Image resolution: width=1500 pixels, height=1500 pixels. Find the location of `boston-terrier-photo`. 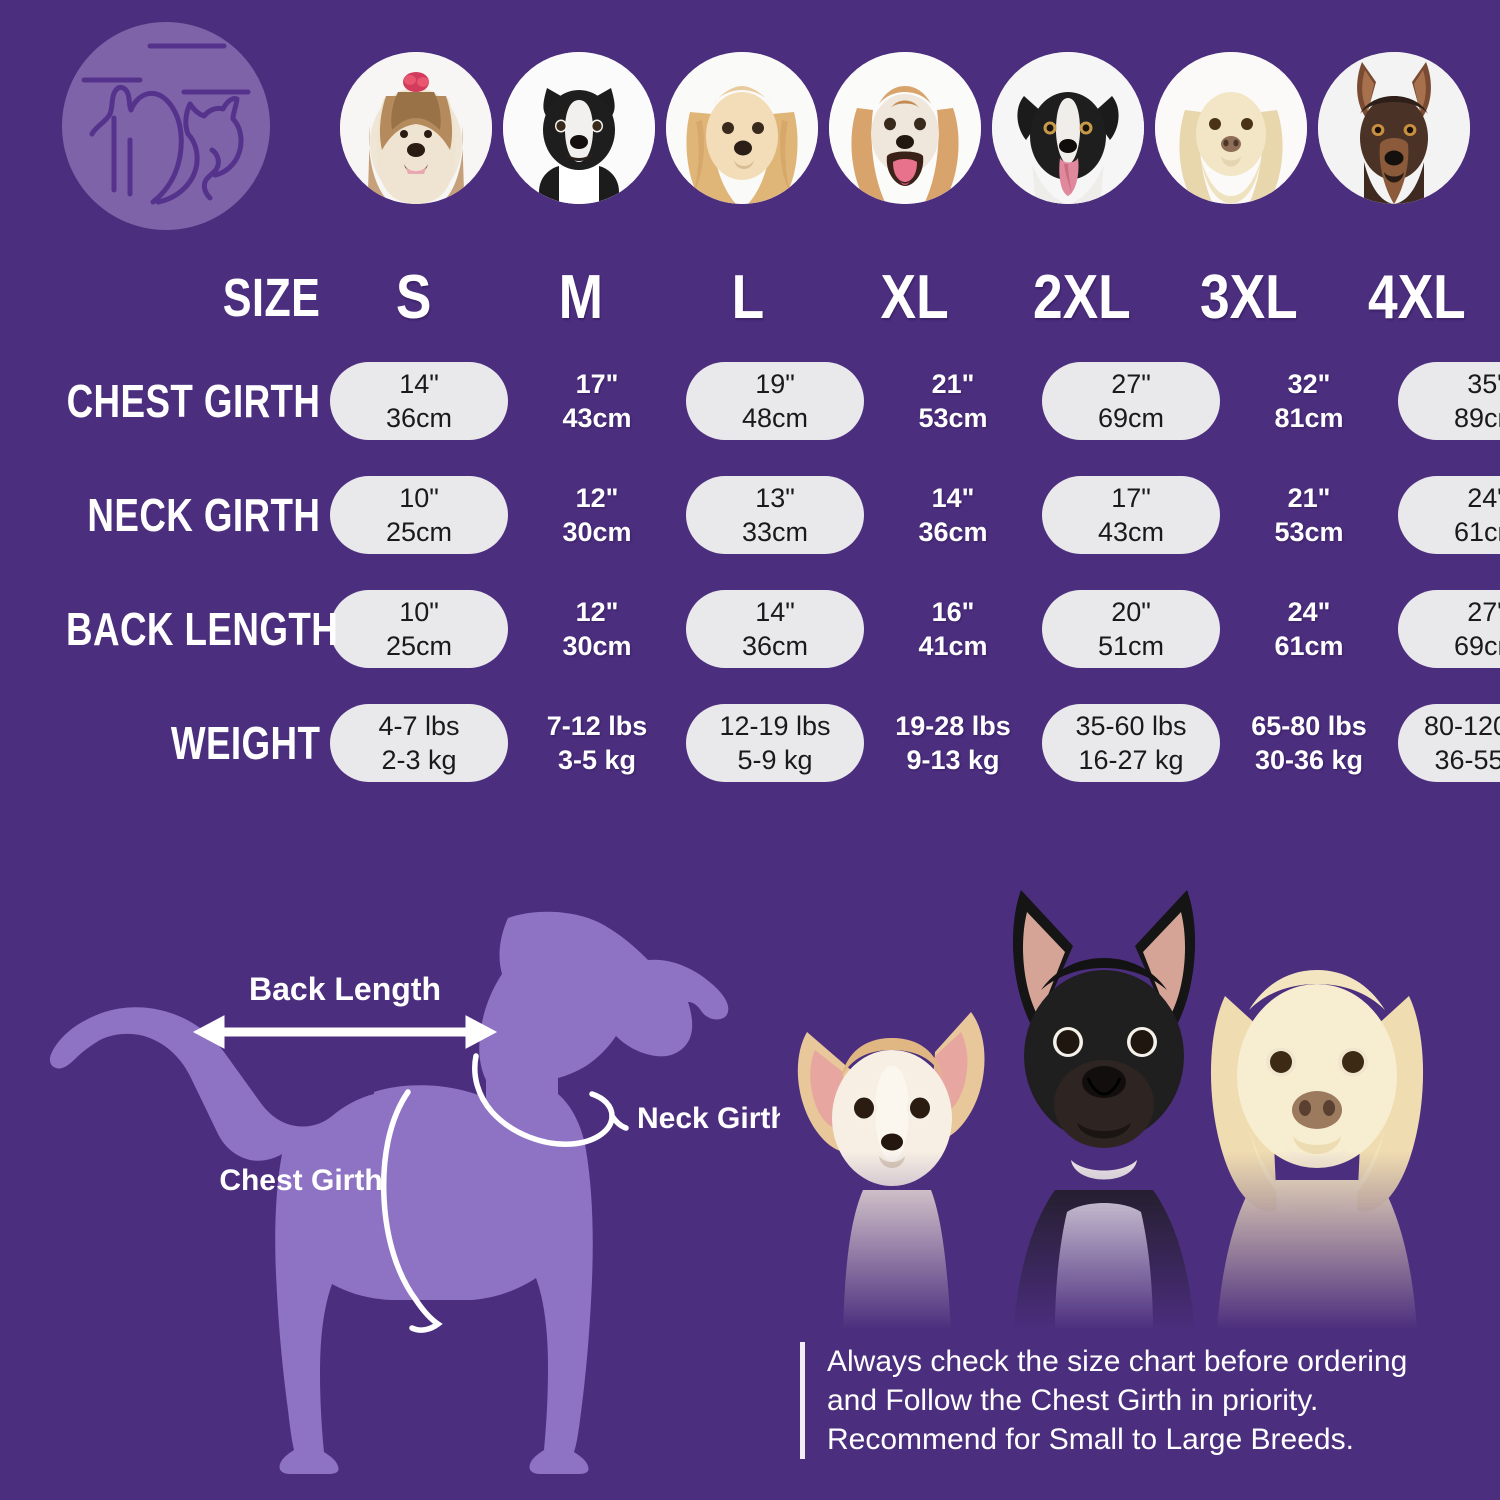

boston-terrier-photo is located at coordinates (579, 128).